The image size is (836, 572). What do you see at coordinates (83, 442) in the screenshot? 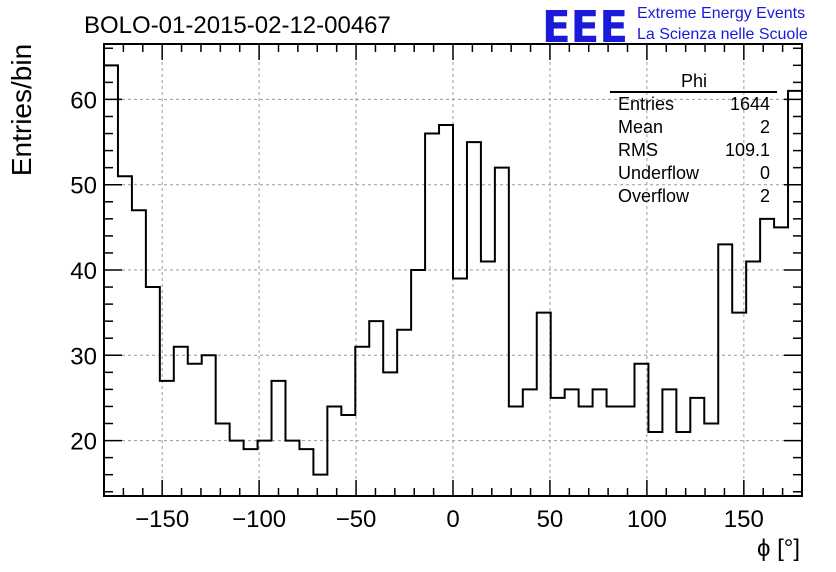
I see `y-tick-label: 20` at bounding box center [83, 442].